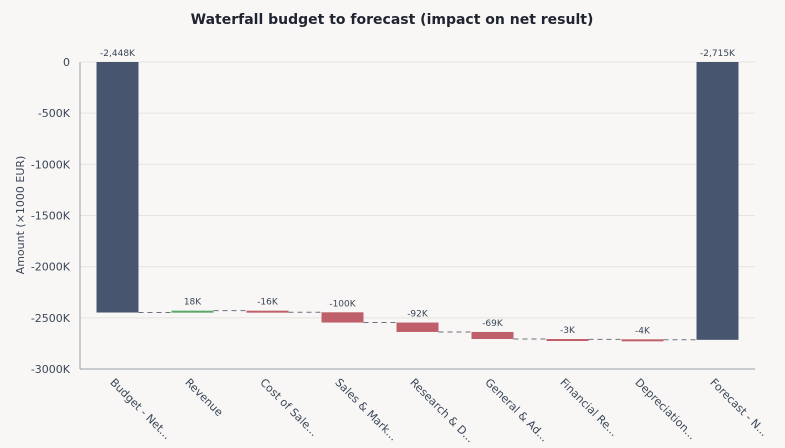 Image resolution: width=785 pixels, height=448 pixels. I want to click on y-tick-label: -3000K, so click(51, 369).